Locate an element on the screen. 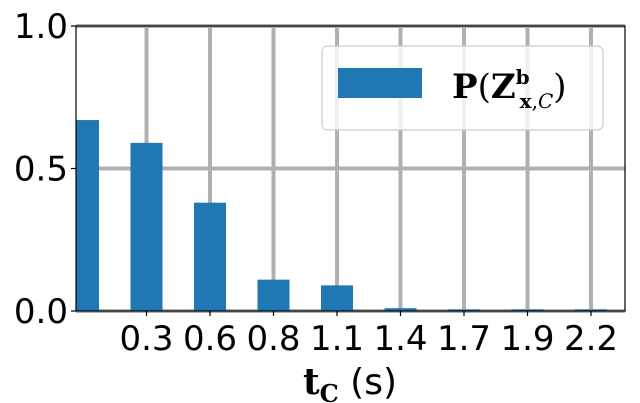 This screenshot has width=640, height=403. legend-swatch is located at coordinates (380, 83).